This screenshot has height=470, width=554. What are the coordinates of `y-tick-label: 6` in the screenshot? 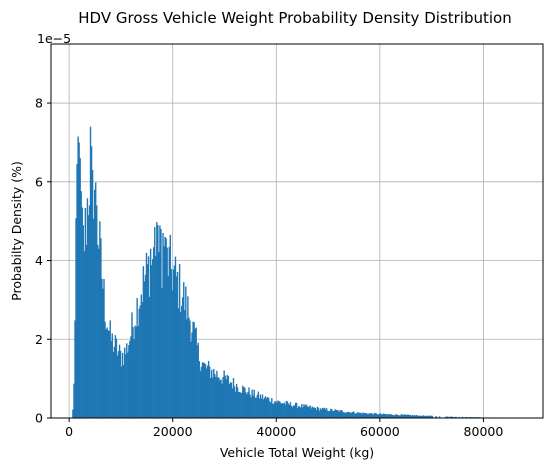 It's located at (39, 181).